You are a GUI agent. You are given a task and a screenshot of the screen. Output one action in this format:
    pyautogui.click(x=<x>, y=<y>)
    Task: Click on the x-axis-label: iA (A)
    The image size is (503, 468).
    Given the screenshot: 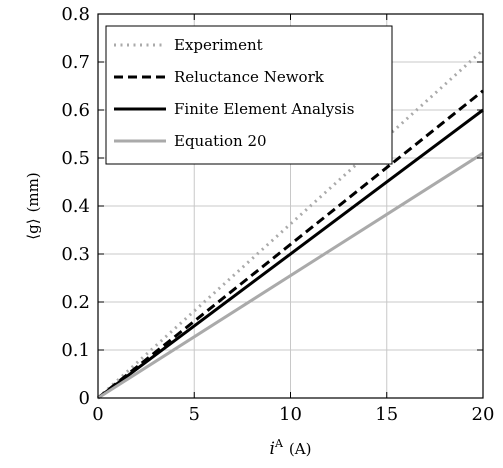 What is the action you would take?
    pyautogui.click(x=291, y=448)
    